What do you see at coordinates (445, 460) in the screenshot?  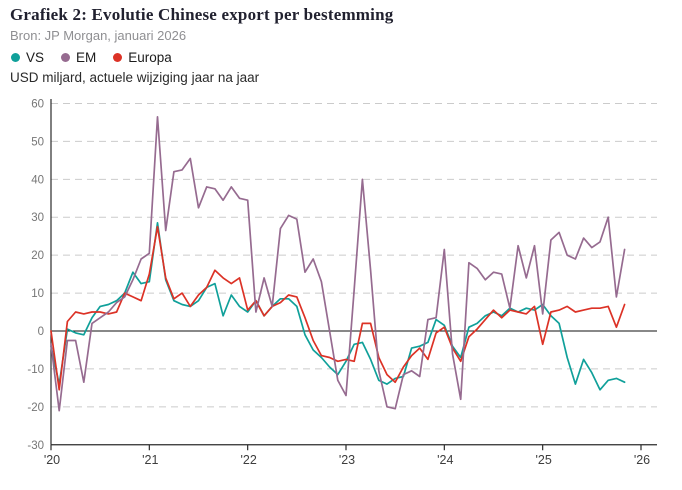 I see `x-tick-label: '24` at bounding box center [445, 460].